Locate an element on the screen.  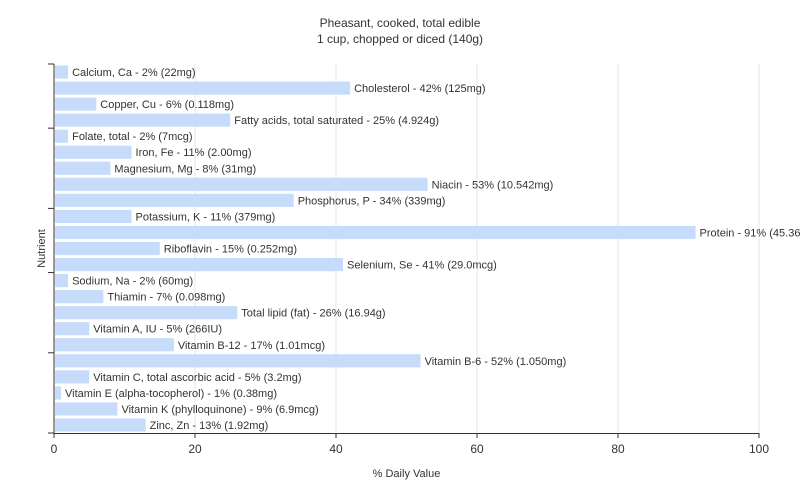
y-axis-title: Nutrient is located at coordinates (42, 248).